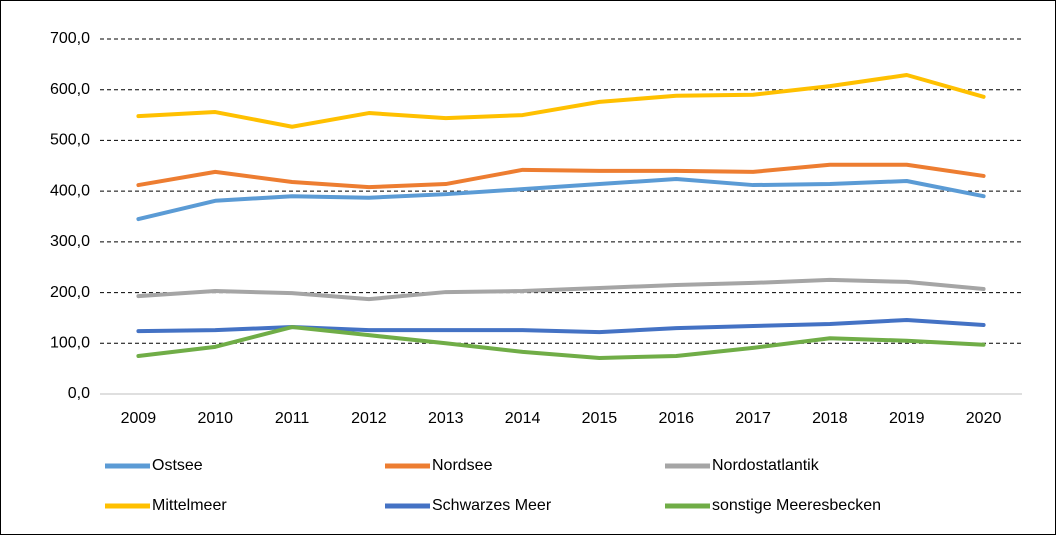 The image size is (1057, 536). I want to click on y-tick-label: 600,0, so click(70, 89).